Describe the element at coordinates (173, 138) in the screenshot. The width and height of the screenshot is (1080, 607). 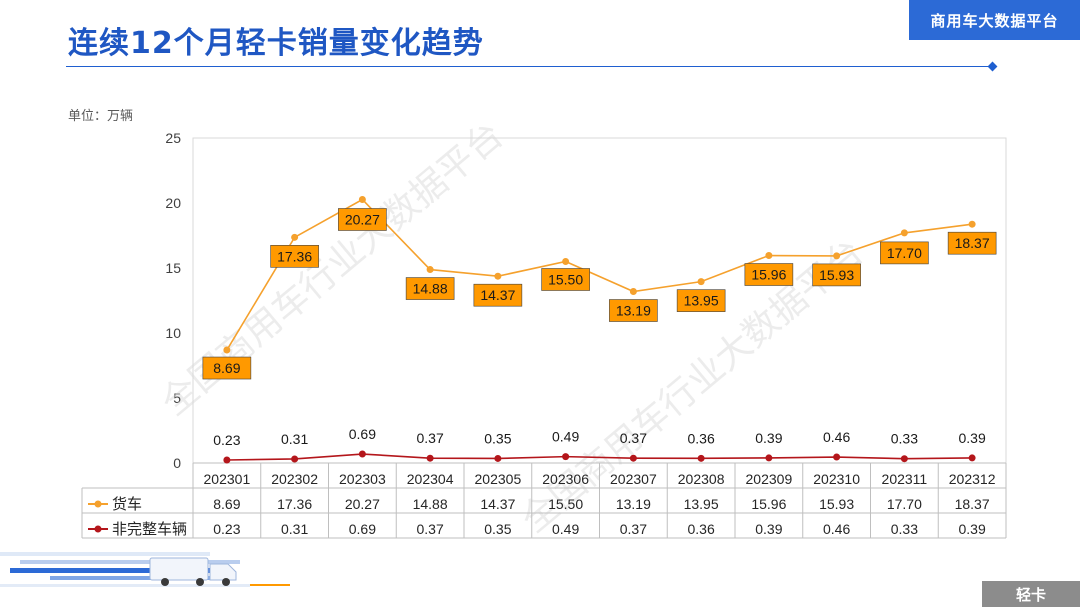
I see `y-tick-label: 25` at that location.